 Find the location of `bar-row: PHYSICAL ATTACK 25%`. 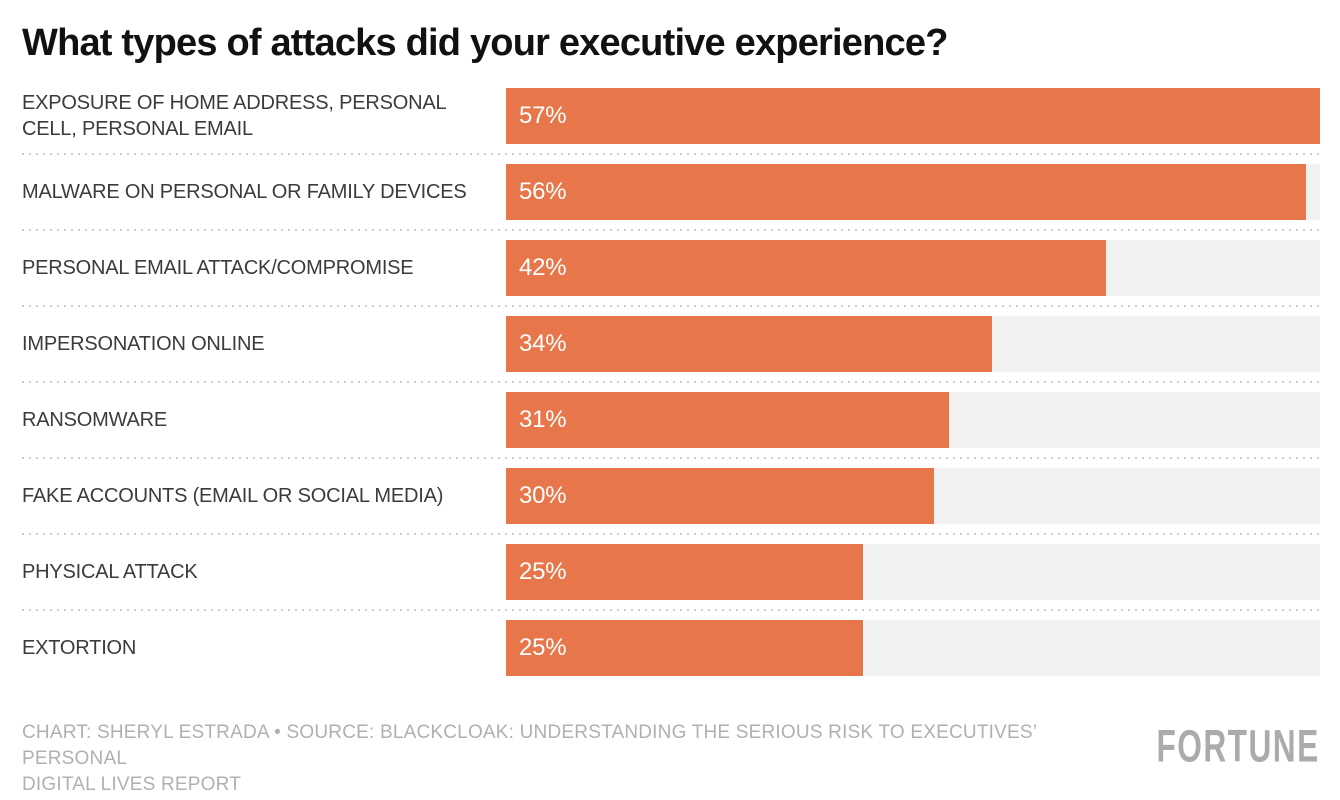

bar-row: PHYSICAL ATTACK 25% is located at coordinates (671, 572).